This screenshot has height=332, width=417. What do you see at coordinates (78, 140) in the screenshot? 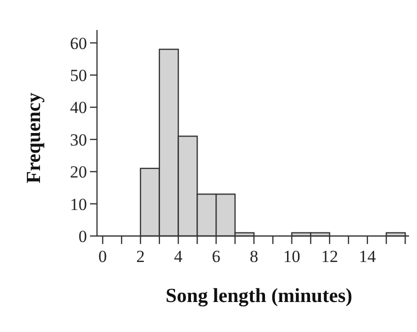
I see `y-tick-label: 30` at bounding box center [78, 140].